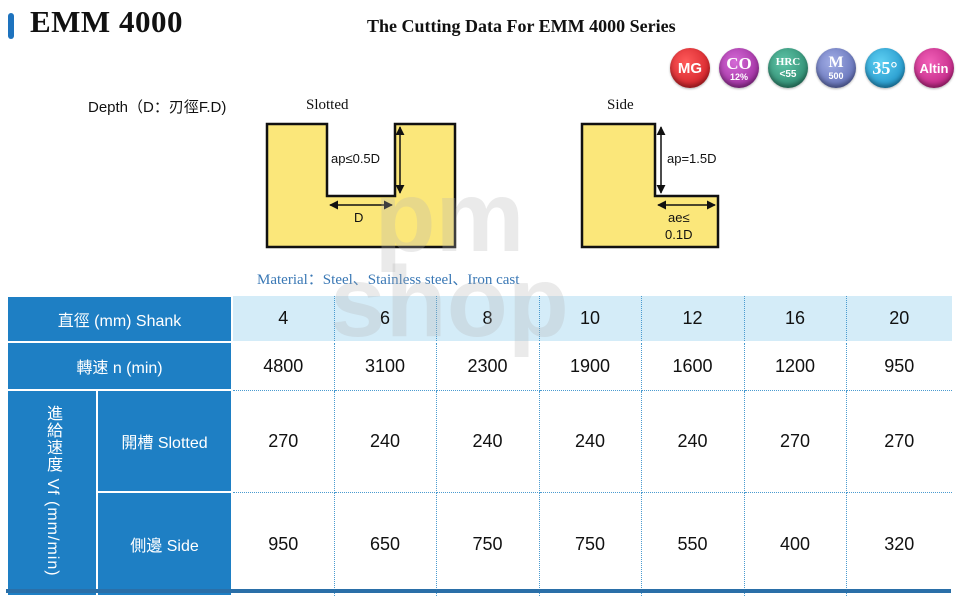 The height and width of the screenshot is (606, 965). I want to click on mg-badge: MG, so click(690, 68).